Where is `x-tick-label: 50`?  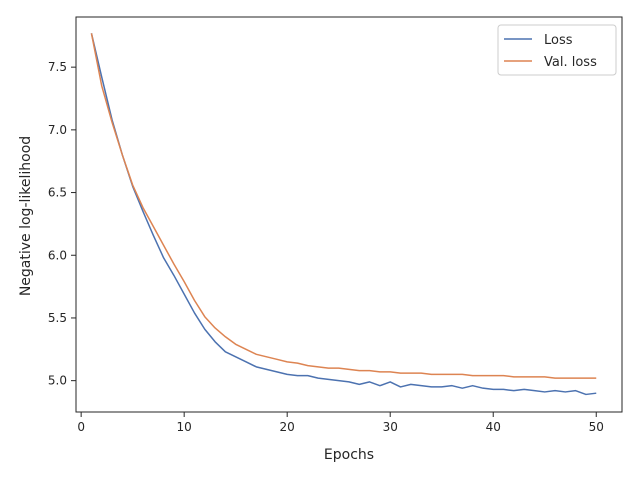
x-tick-label: 50 is located at coordinates (596, 427).